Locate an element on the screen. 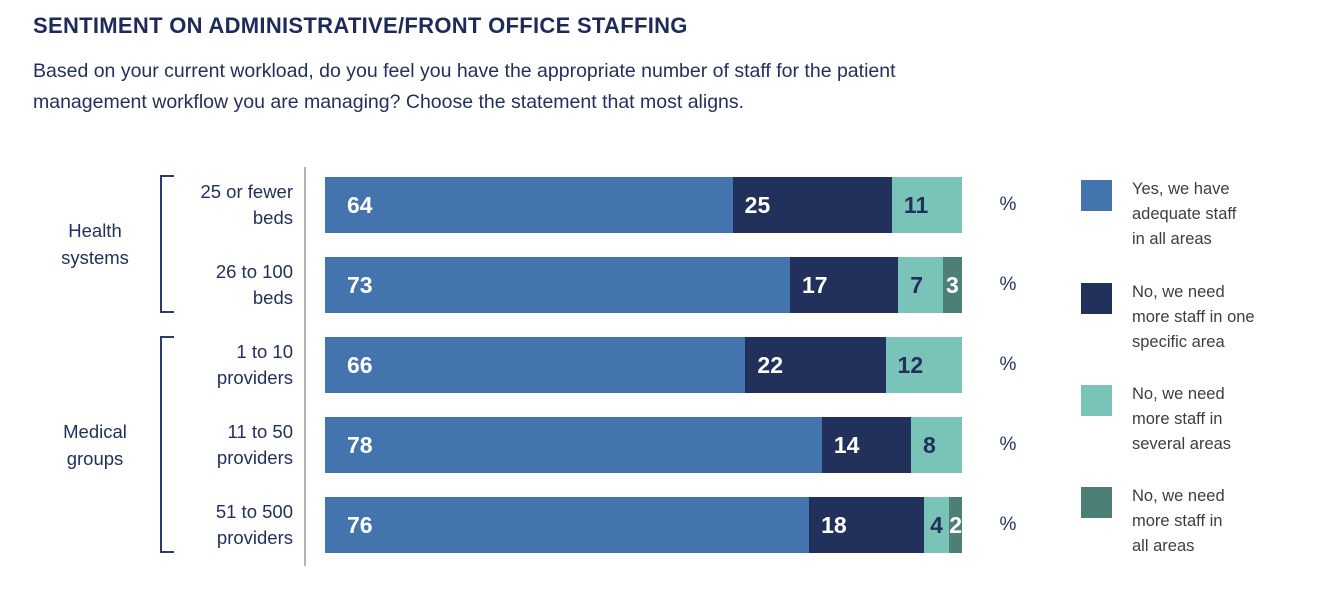 This screenshot has height=600, width=1332. bar-segment-series-4: 3 is located at coordinates (952, 285).